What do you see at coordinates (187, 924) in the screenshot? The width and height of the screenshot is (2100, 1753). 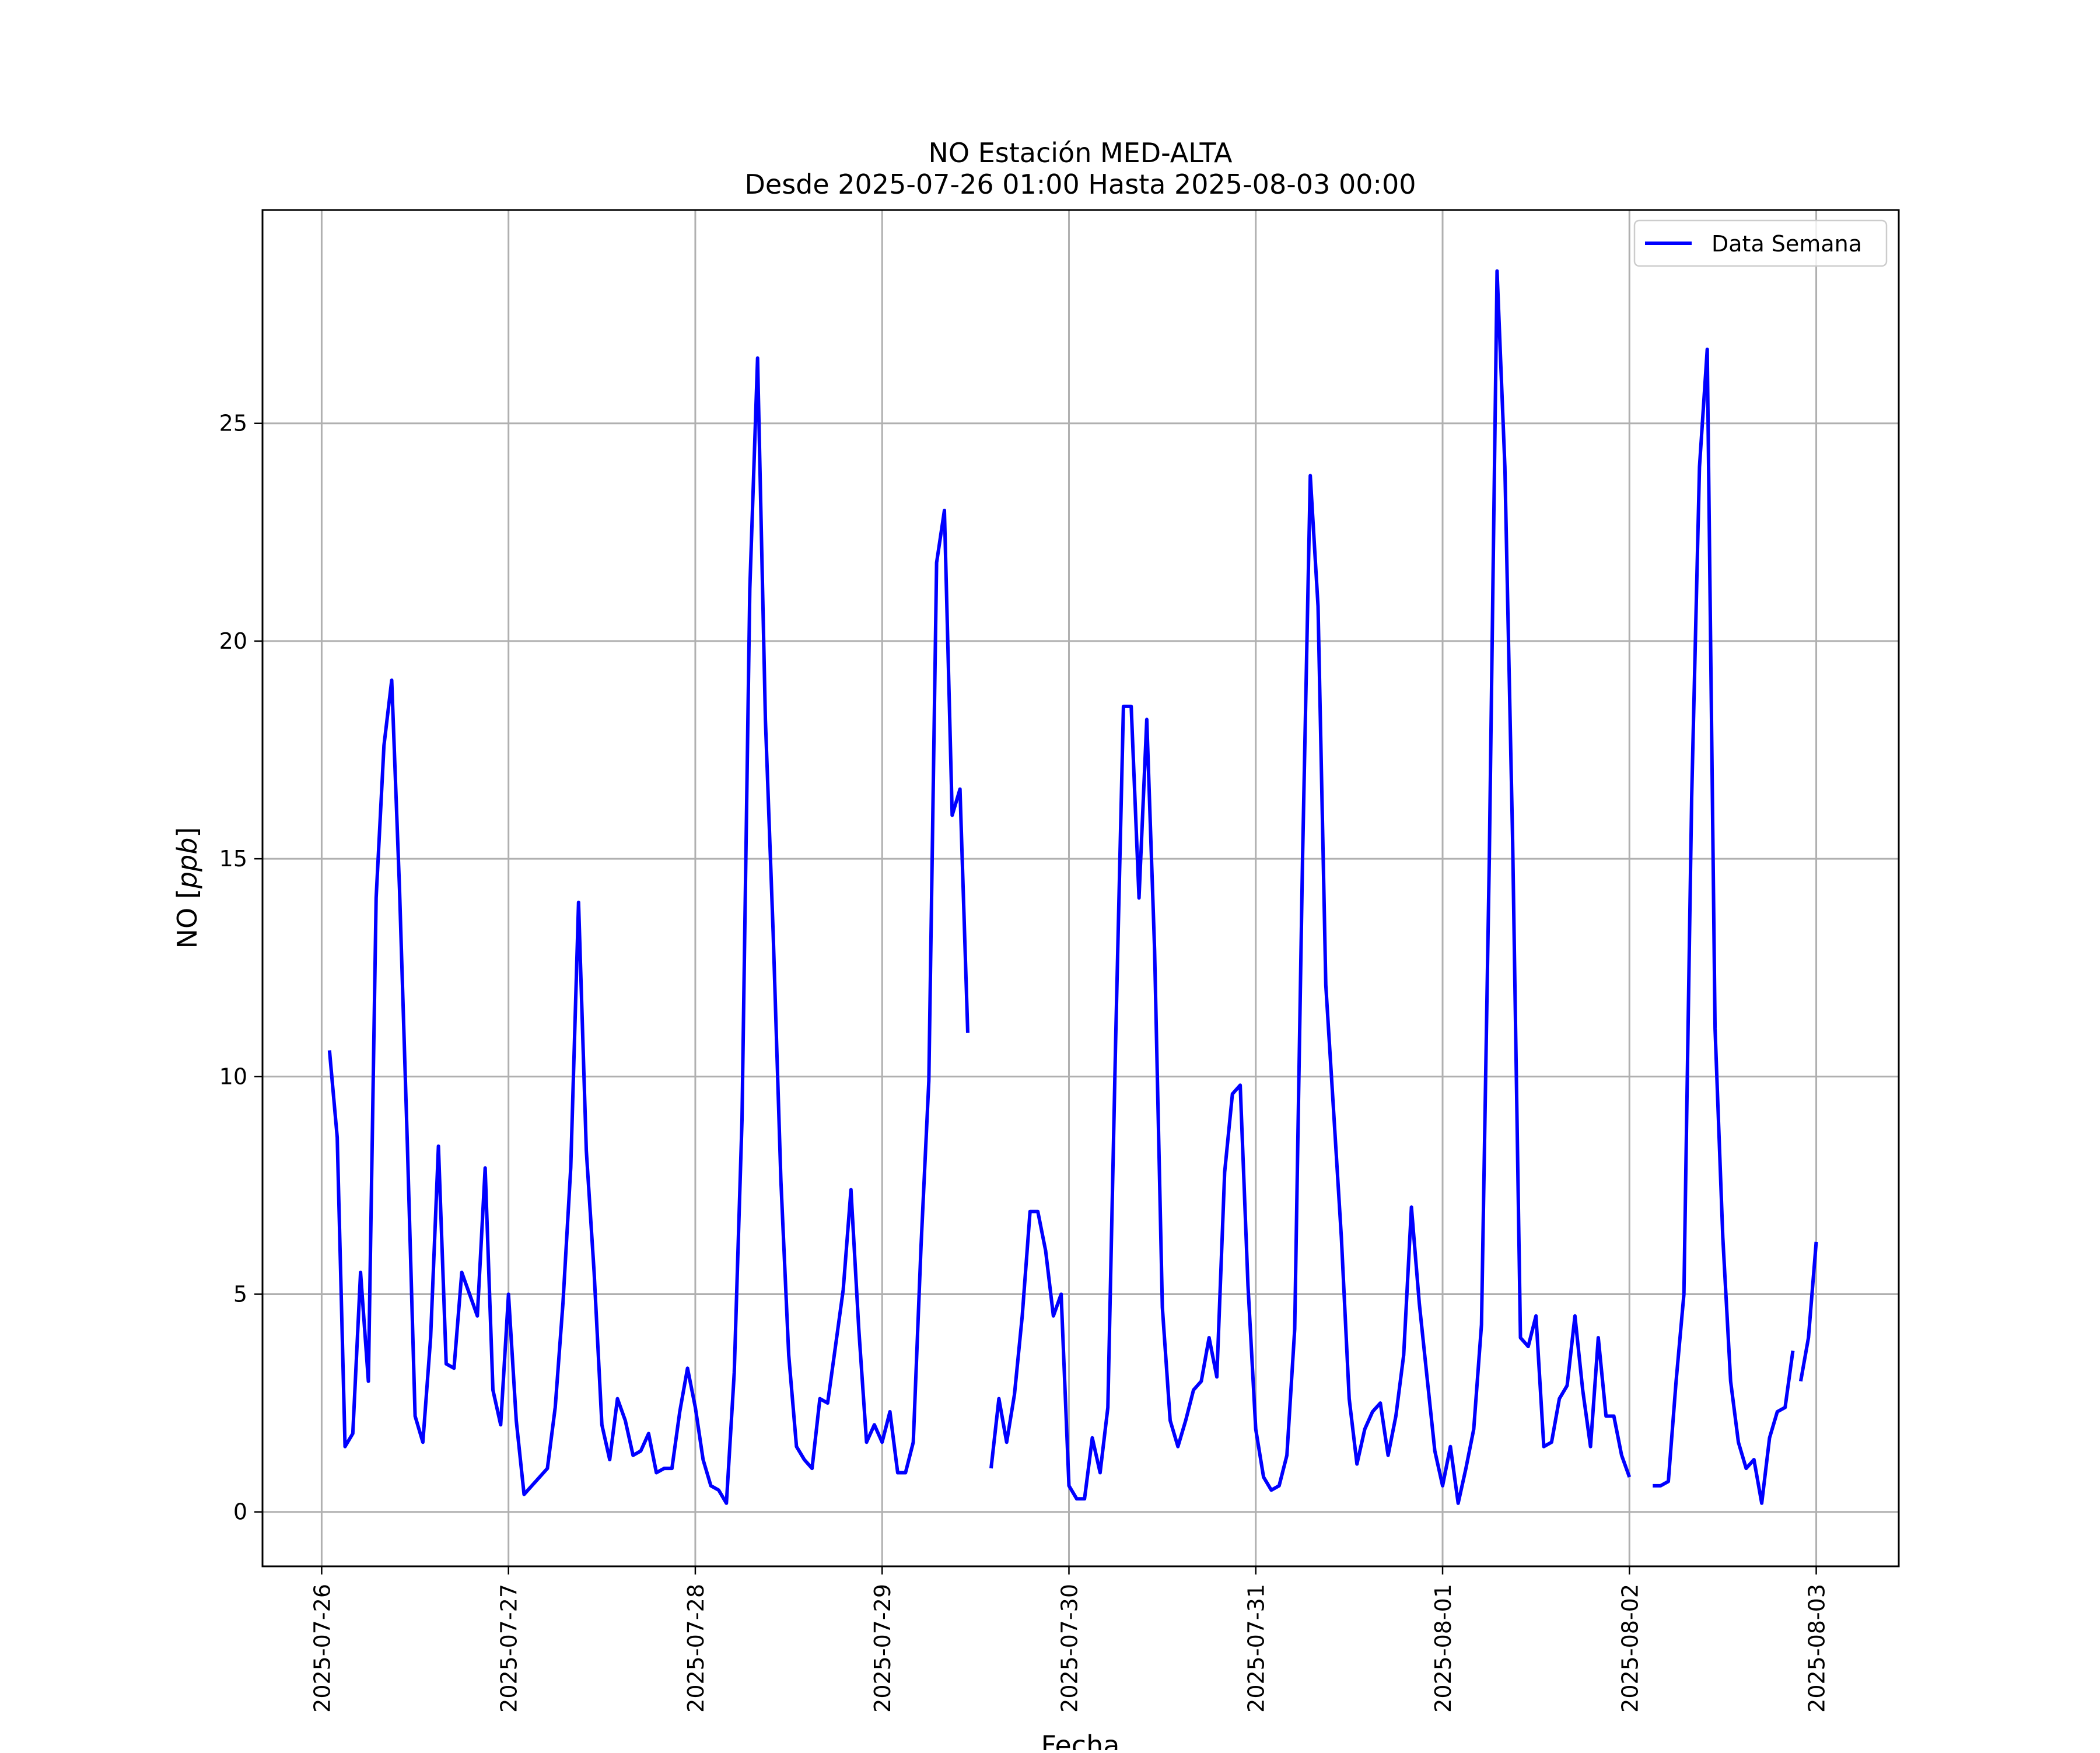 I see `y-axis-label-main: NO` at bounding box center [187, 924].